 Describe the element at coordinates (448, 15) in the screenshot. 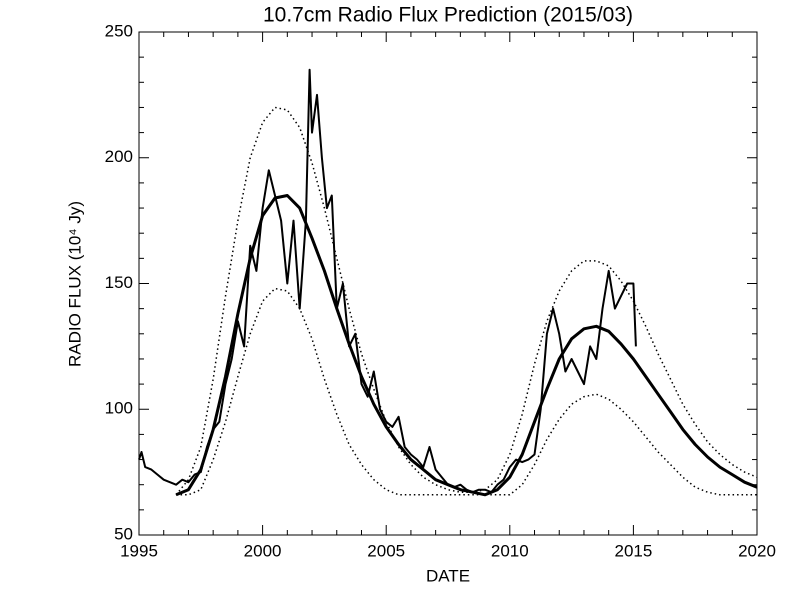

I see `chart-title: 10.7cm Radio Flux Prediction (2015/03)` at that location.